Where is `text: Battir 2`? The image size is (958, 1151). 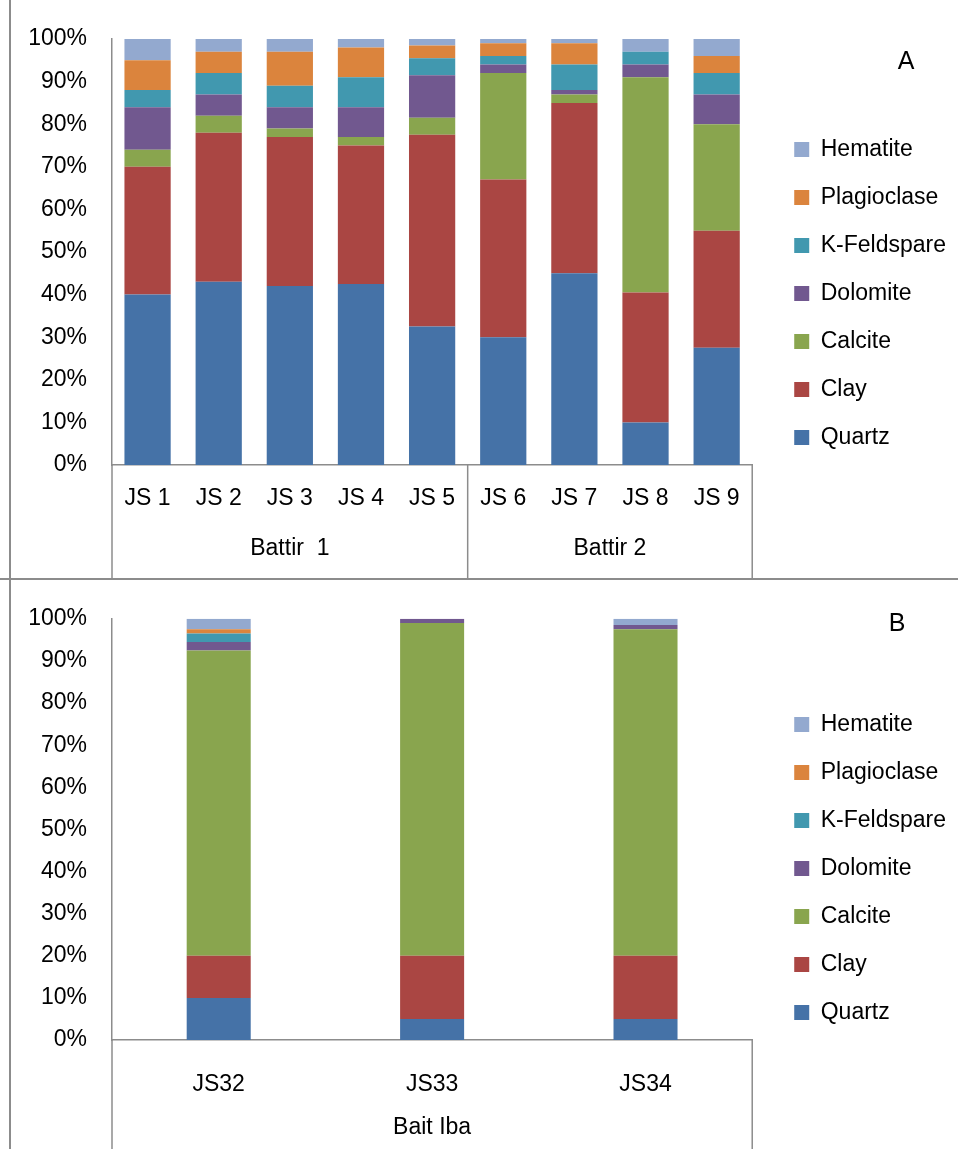
text: Battir 2 is located at coordinates (610, 547).